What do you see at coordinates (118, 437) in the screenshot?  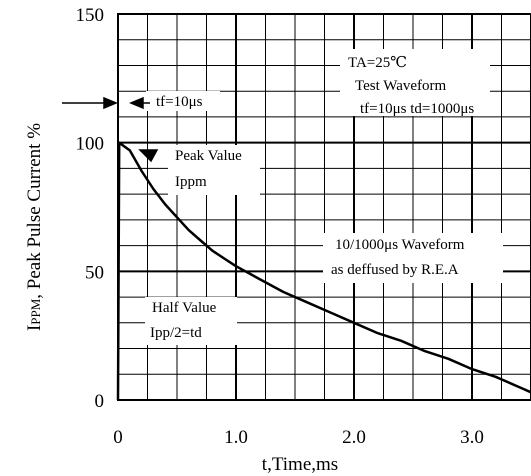 I see `x-tick-label: 0` at bounding box center [118, 437].